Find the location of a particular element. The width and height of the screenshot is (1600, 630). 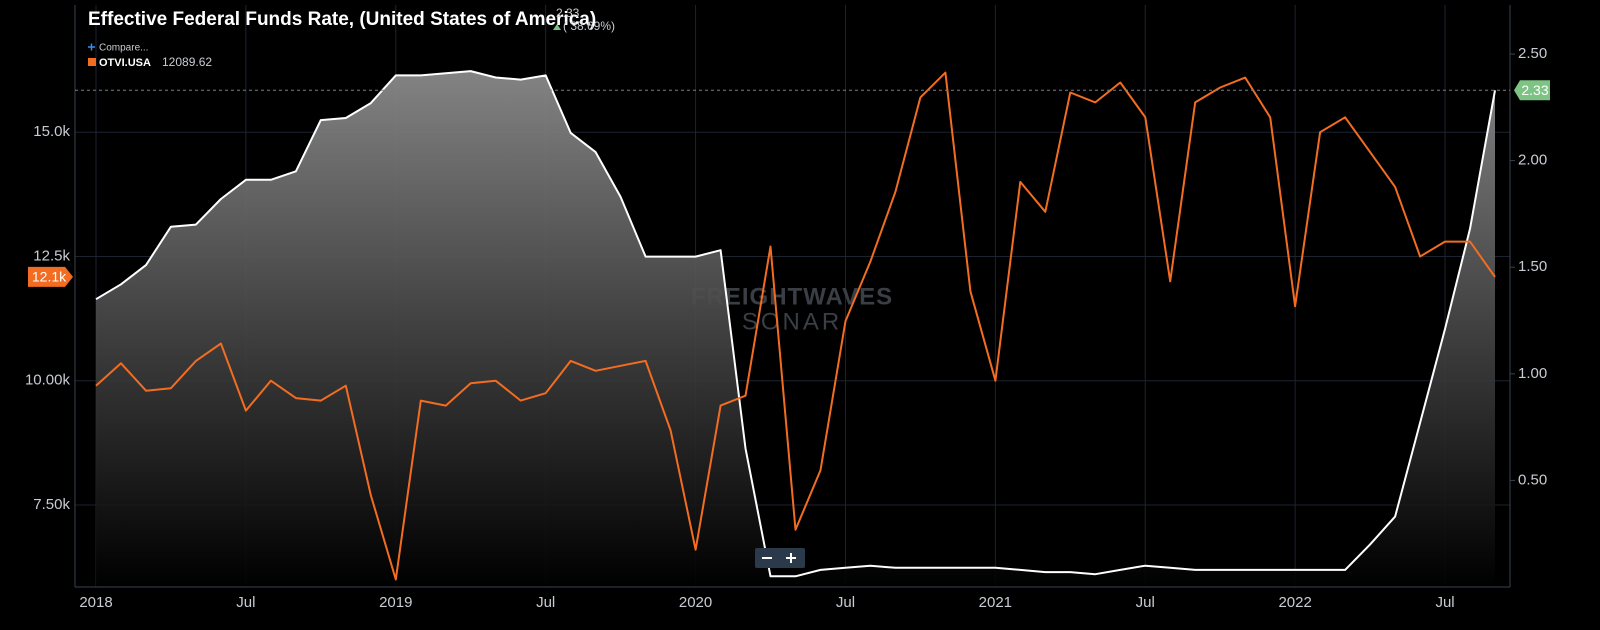

last-value-label: 2.33 is located at coordinates (1534, 90).